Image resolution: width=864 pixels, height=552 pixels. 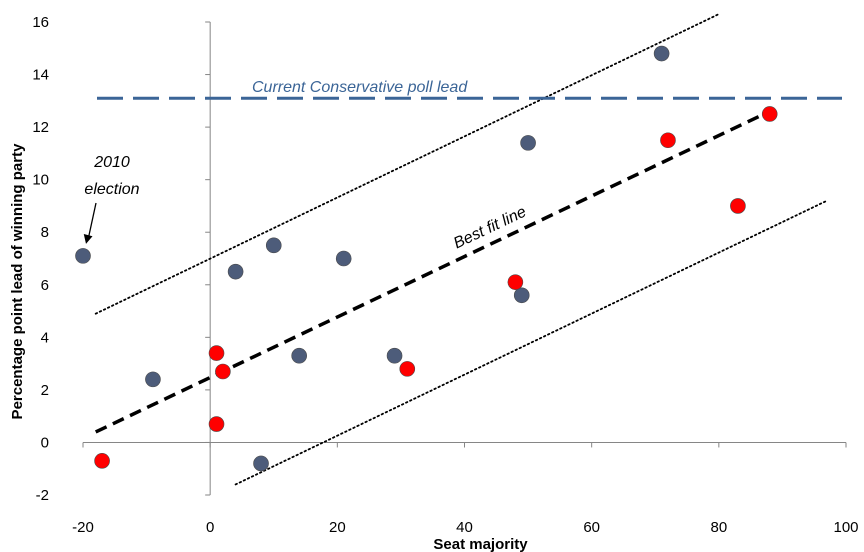 What do you see at coordinates (480, 544) in the screenshot?
I see `x-axis-title: Seat majority` at bounding box center [480, 544].